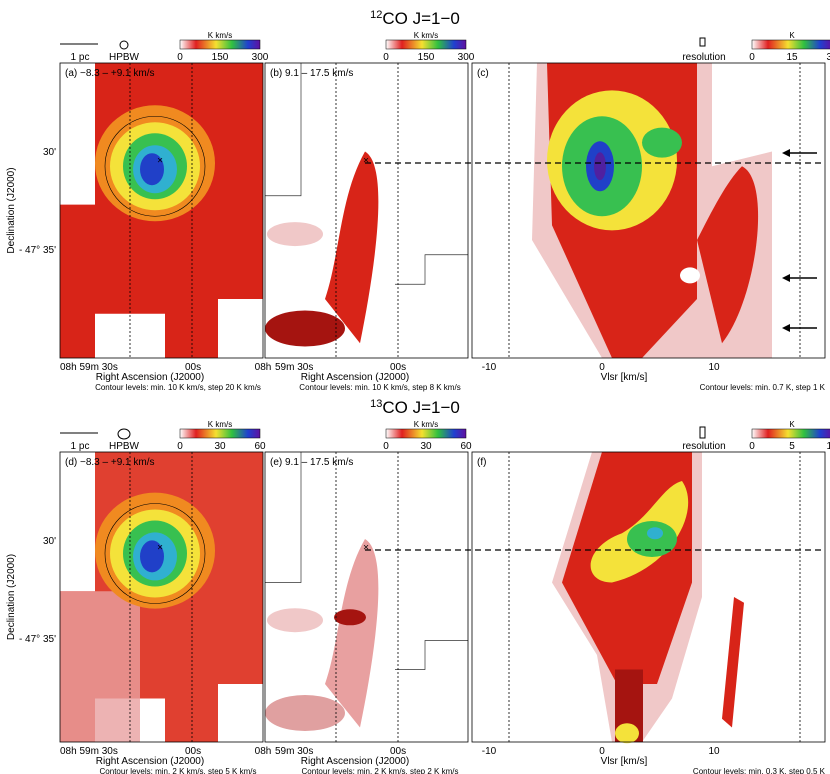  I want to click on emission, so click(352, 247).